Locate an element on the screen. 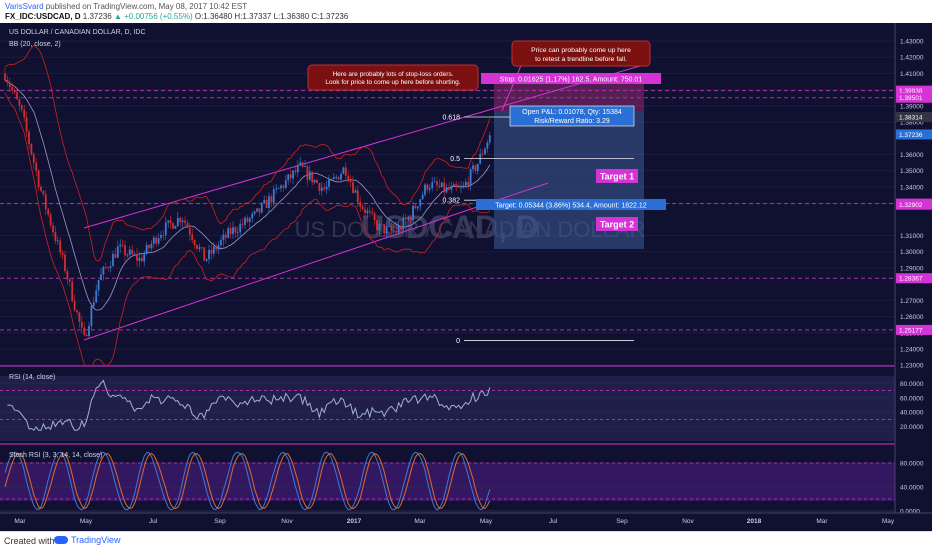 The image size is (932, 550). callout2-line2: to retest a trendline before fall. is located at coordinates (581, 59).